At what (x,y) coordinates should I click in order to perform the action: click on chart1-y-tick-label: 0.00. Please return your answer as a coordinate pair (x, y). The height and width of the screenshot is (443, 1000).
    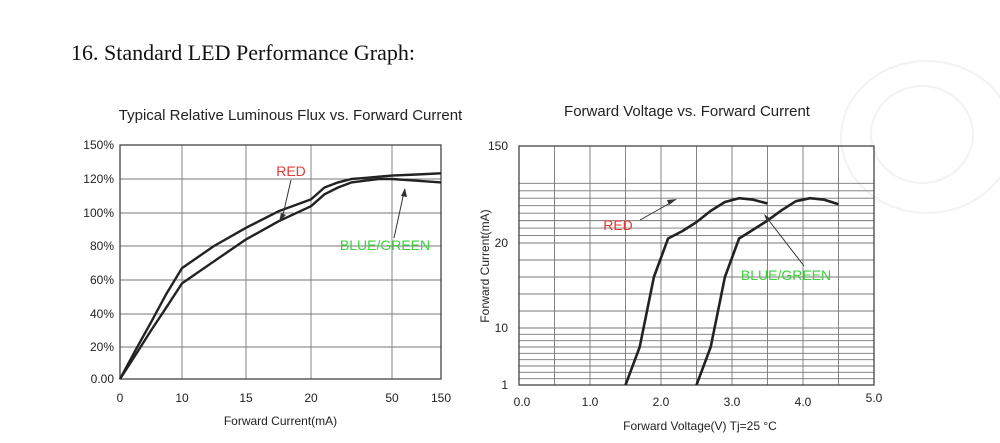
    Looking at the image, I should click on (103, 379).